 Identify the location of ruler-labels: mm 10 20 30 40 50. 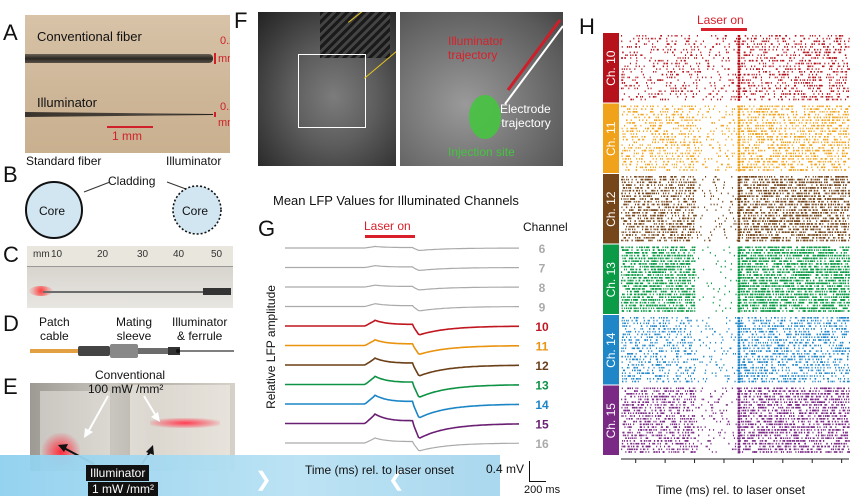
(133, 256).